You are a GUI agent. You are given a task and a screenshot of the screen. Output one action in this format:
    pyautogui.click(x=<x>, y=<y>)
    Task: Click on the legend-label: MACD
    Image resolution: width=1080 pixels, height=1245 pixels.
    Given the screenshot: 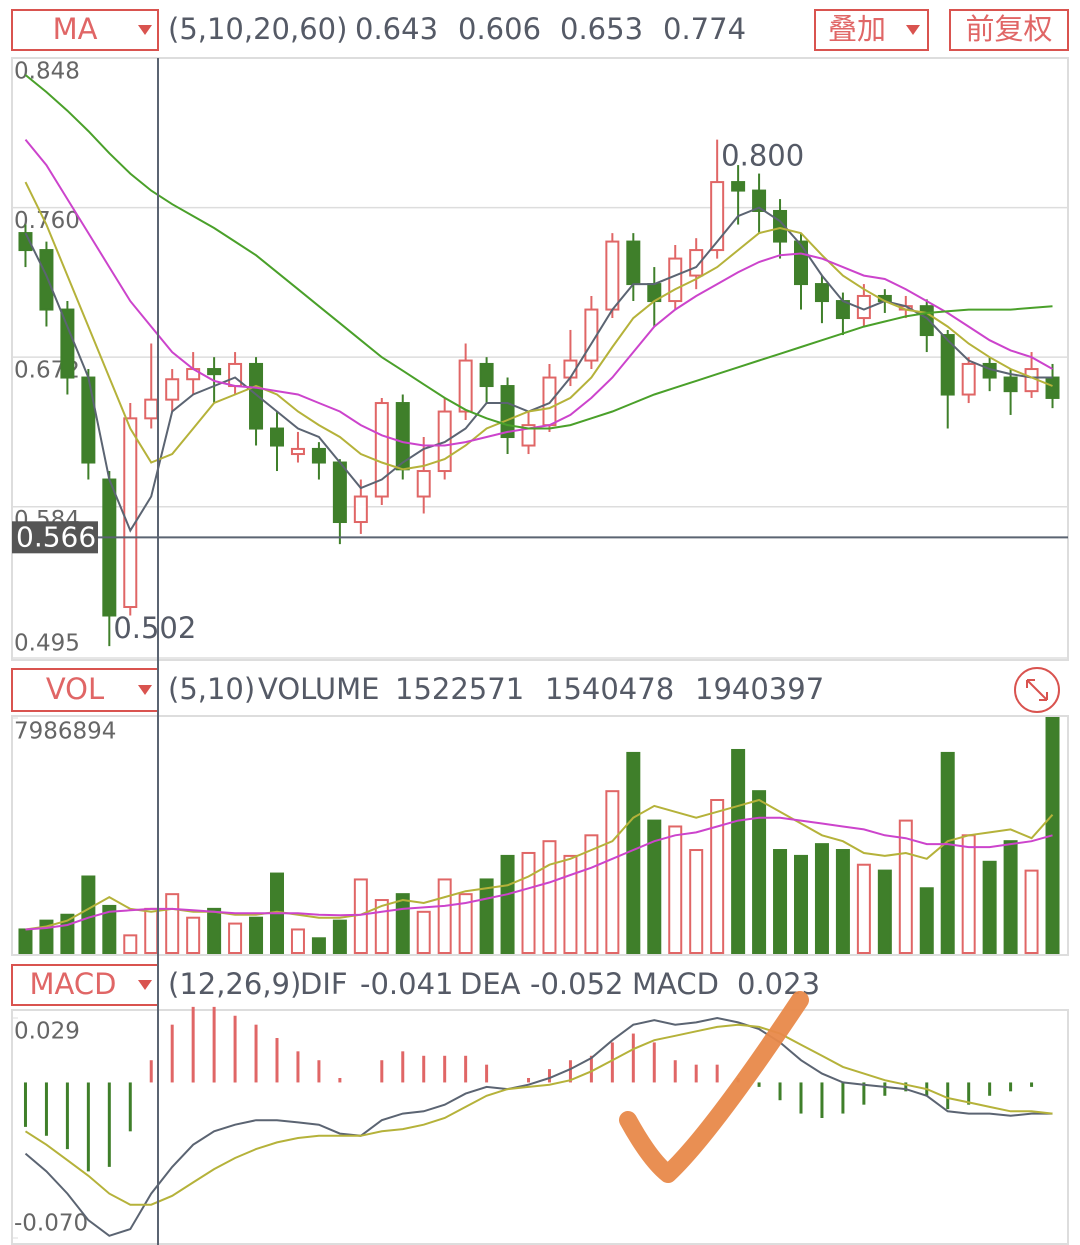 What is the action you would take?
    pyautogui.click(x=675, y=984)
    